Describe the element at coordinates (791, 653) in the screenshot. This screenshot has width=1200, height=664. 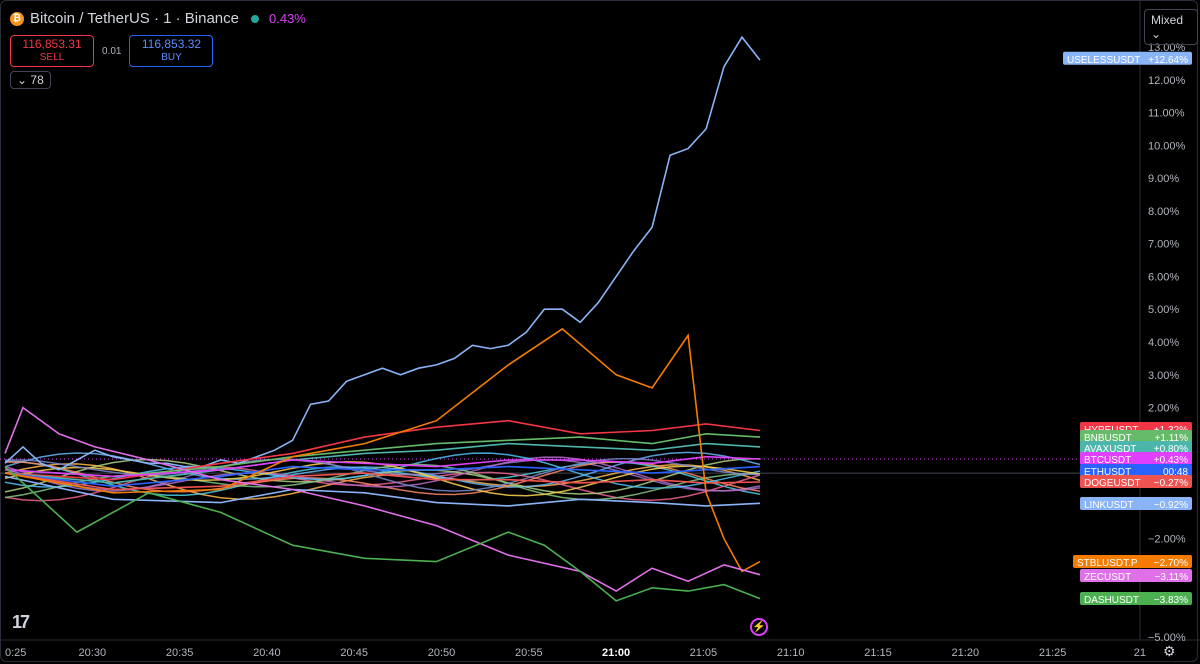
I see `x-tick-label: 21:10` at that location.